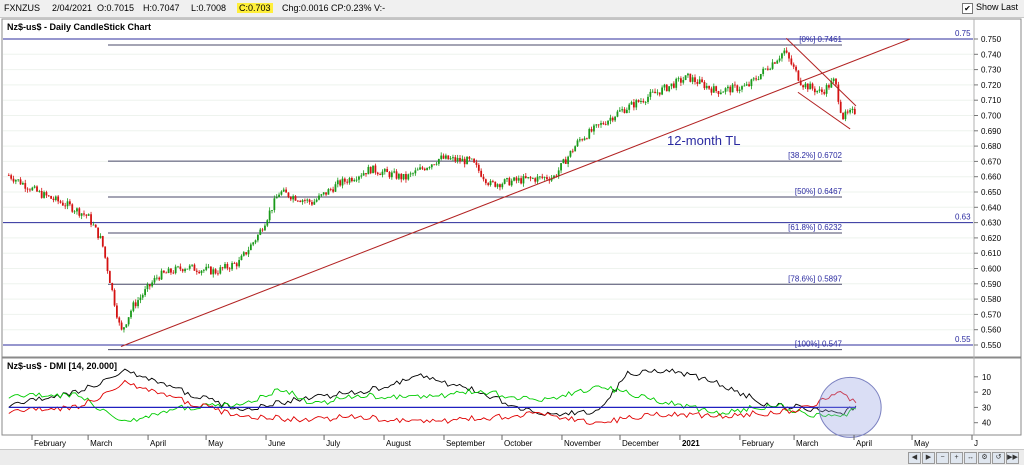 This screenshot has width=1024, height=465. I want to click on x-tick-label: November, so click(582, 443).